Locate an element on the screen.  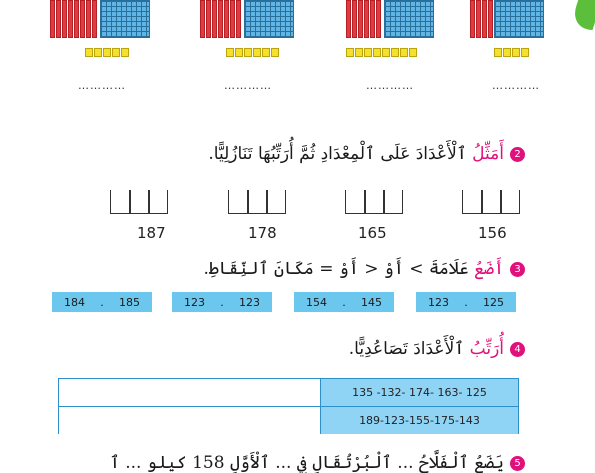
question-number-badge: 2 is located at coordinates (517, 154).